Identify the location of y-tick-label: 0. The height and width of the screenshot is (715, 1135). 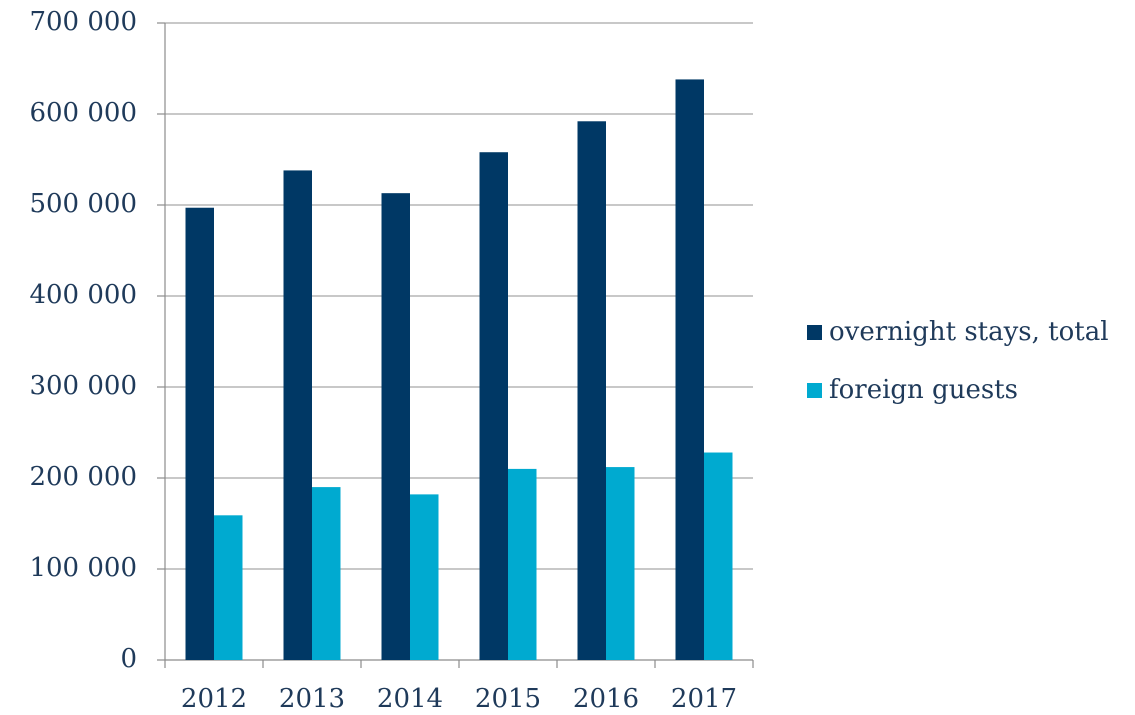
(128, 659).